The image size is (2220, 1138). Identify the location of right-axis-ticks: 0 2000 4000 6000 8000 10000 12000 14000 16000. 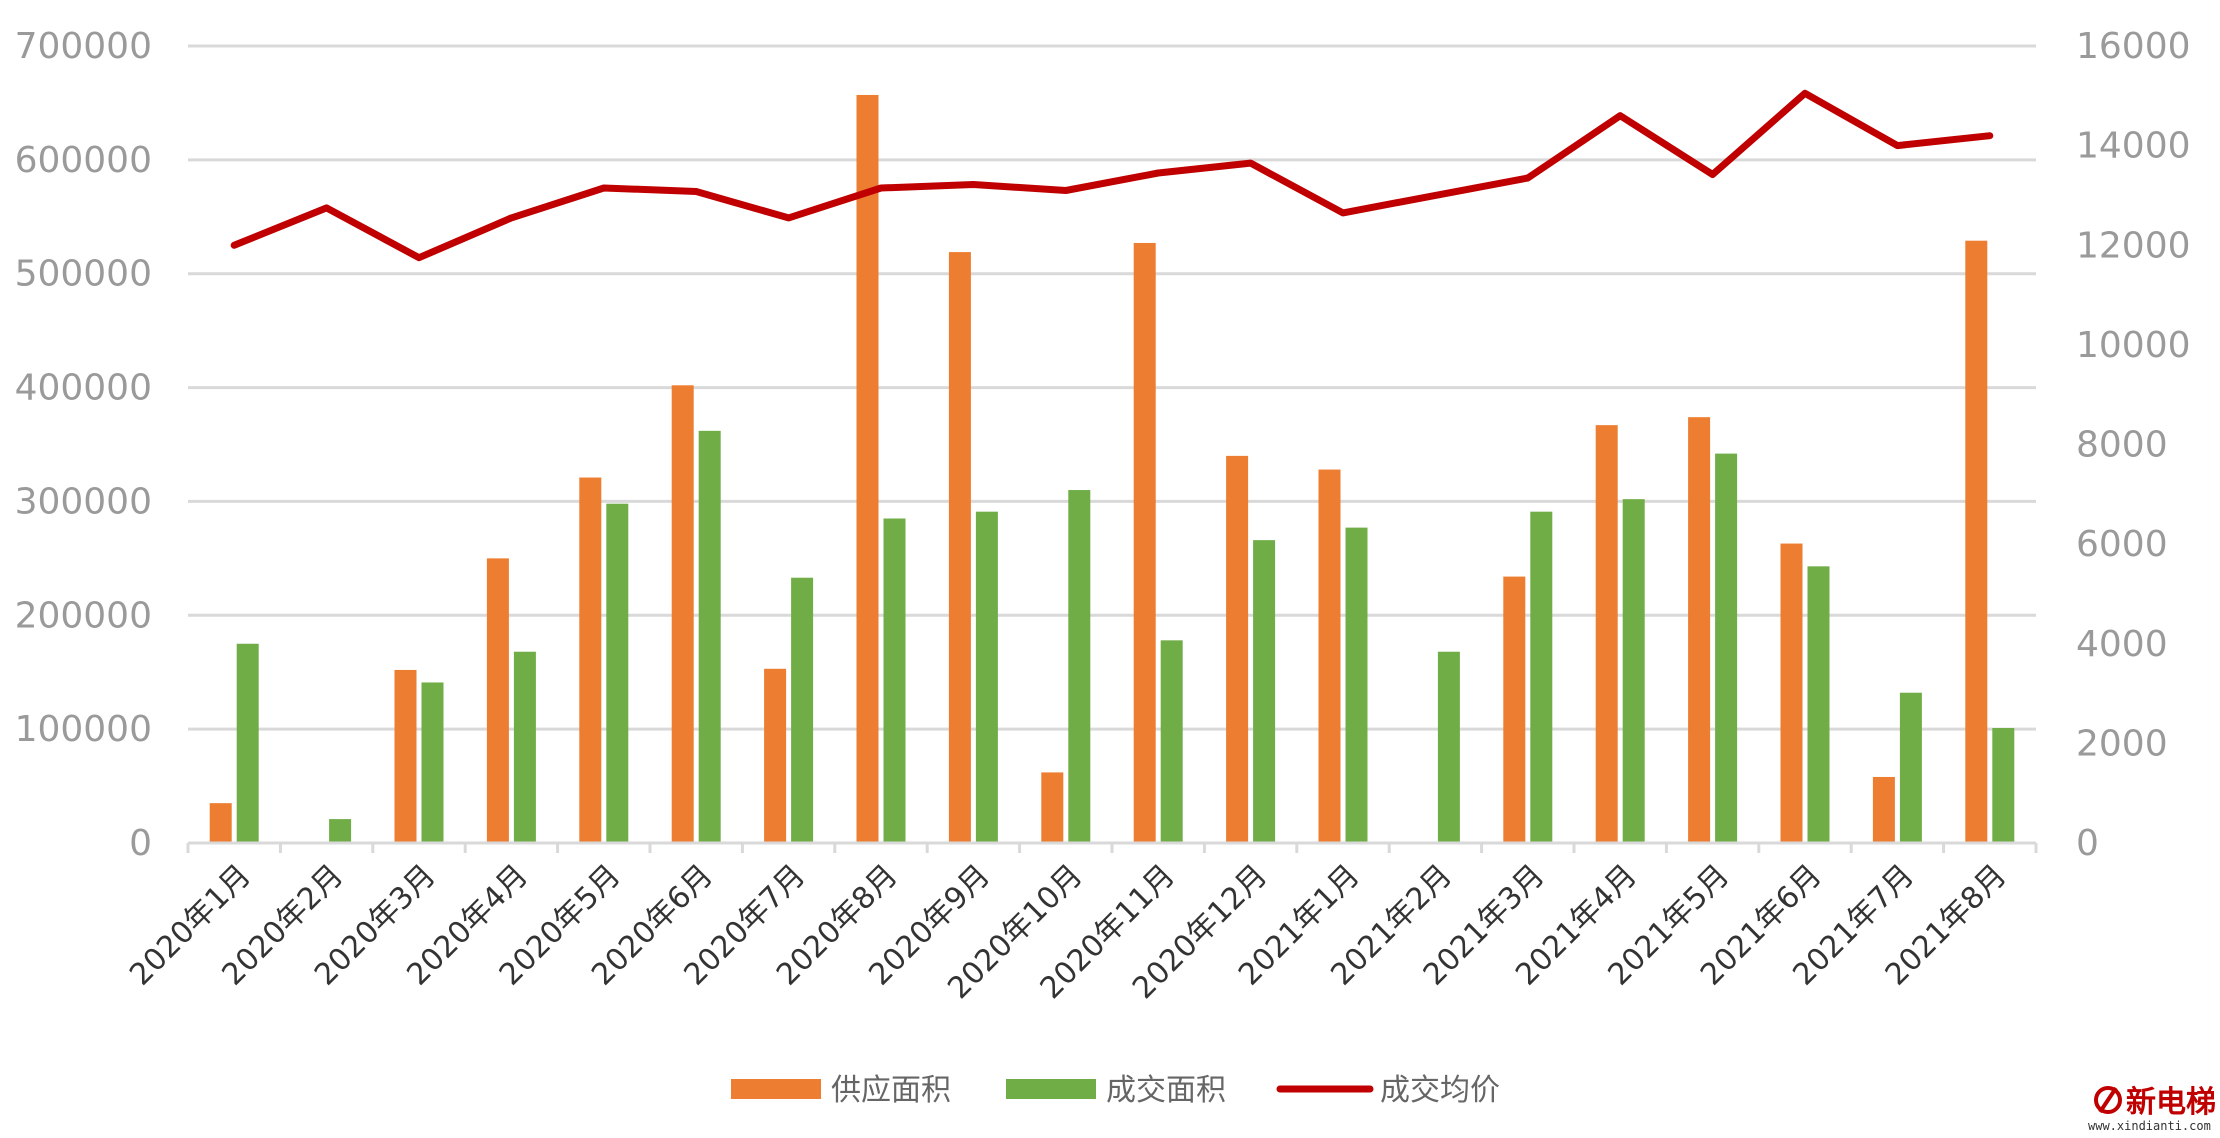
(2133, 445).